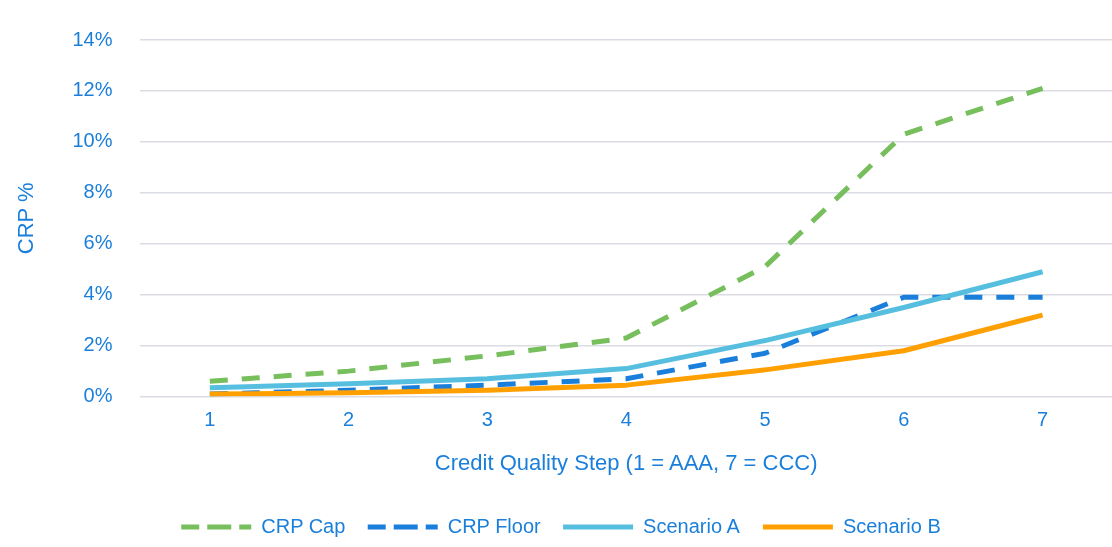 The image size is (1112, 547). Describe the element at coordinates (692, 525) in the screenshot. I see `legend-label: Scenario A` at that location.